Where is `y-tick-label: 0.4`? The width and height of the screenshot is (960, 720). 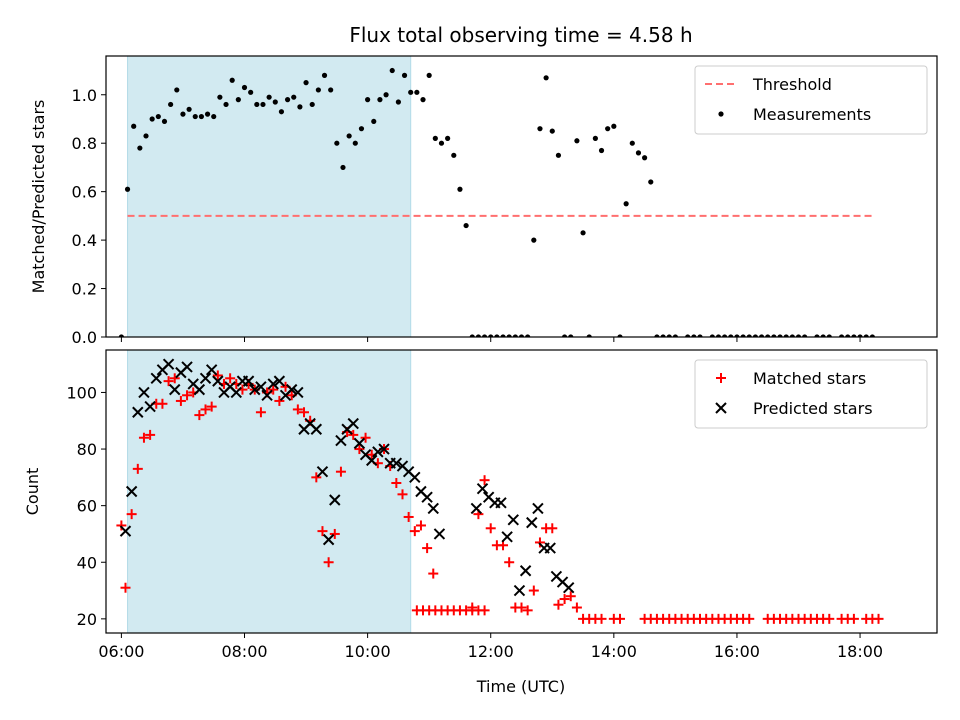 y-tick-label: 0.4 is located at coordinates (84, 240).